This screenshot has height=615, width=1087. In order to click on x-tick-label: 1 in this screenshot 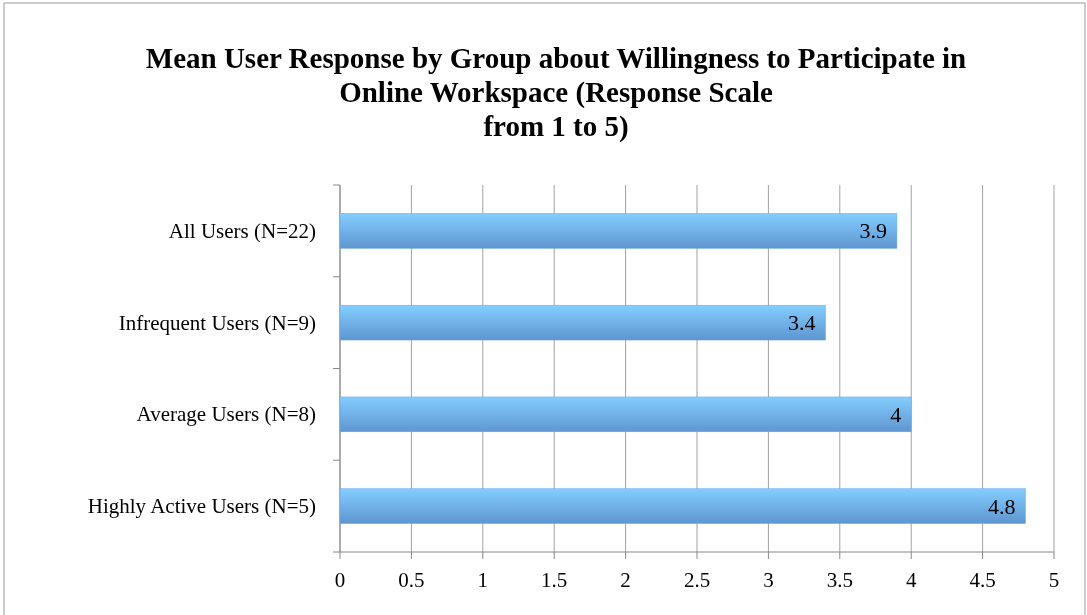, I will do `click(483, 580)`.